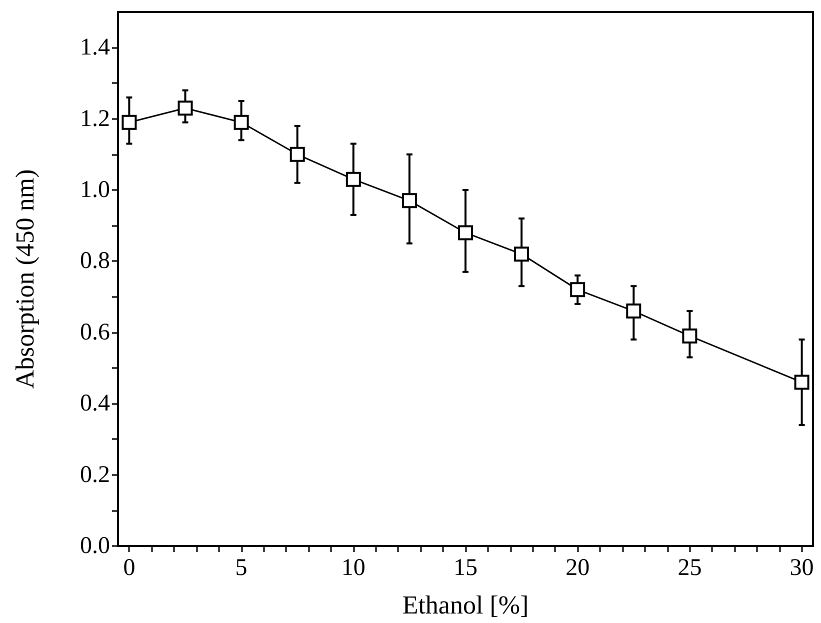  What do you see at coordinates (353, 568) in the screenshot?
I see `x-tick-label: 10` at bounding box center [353, 568].